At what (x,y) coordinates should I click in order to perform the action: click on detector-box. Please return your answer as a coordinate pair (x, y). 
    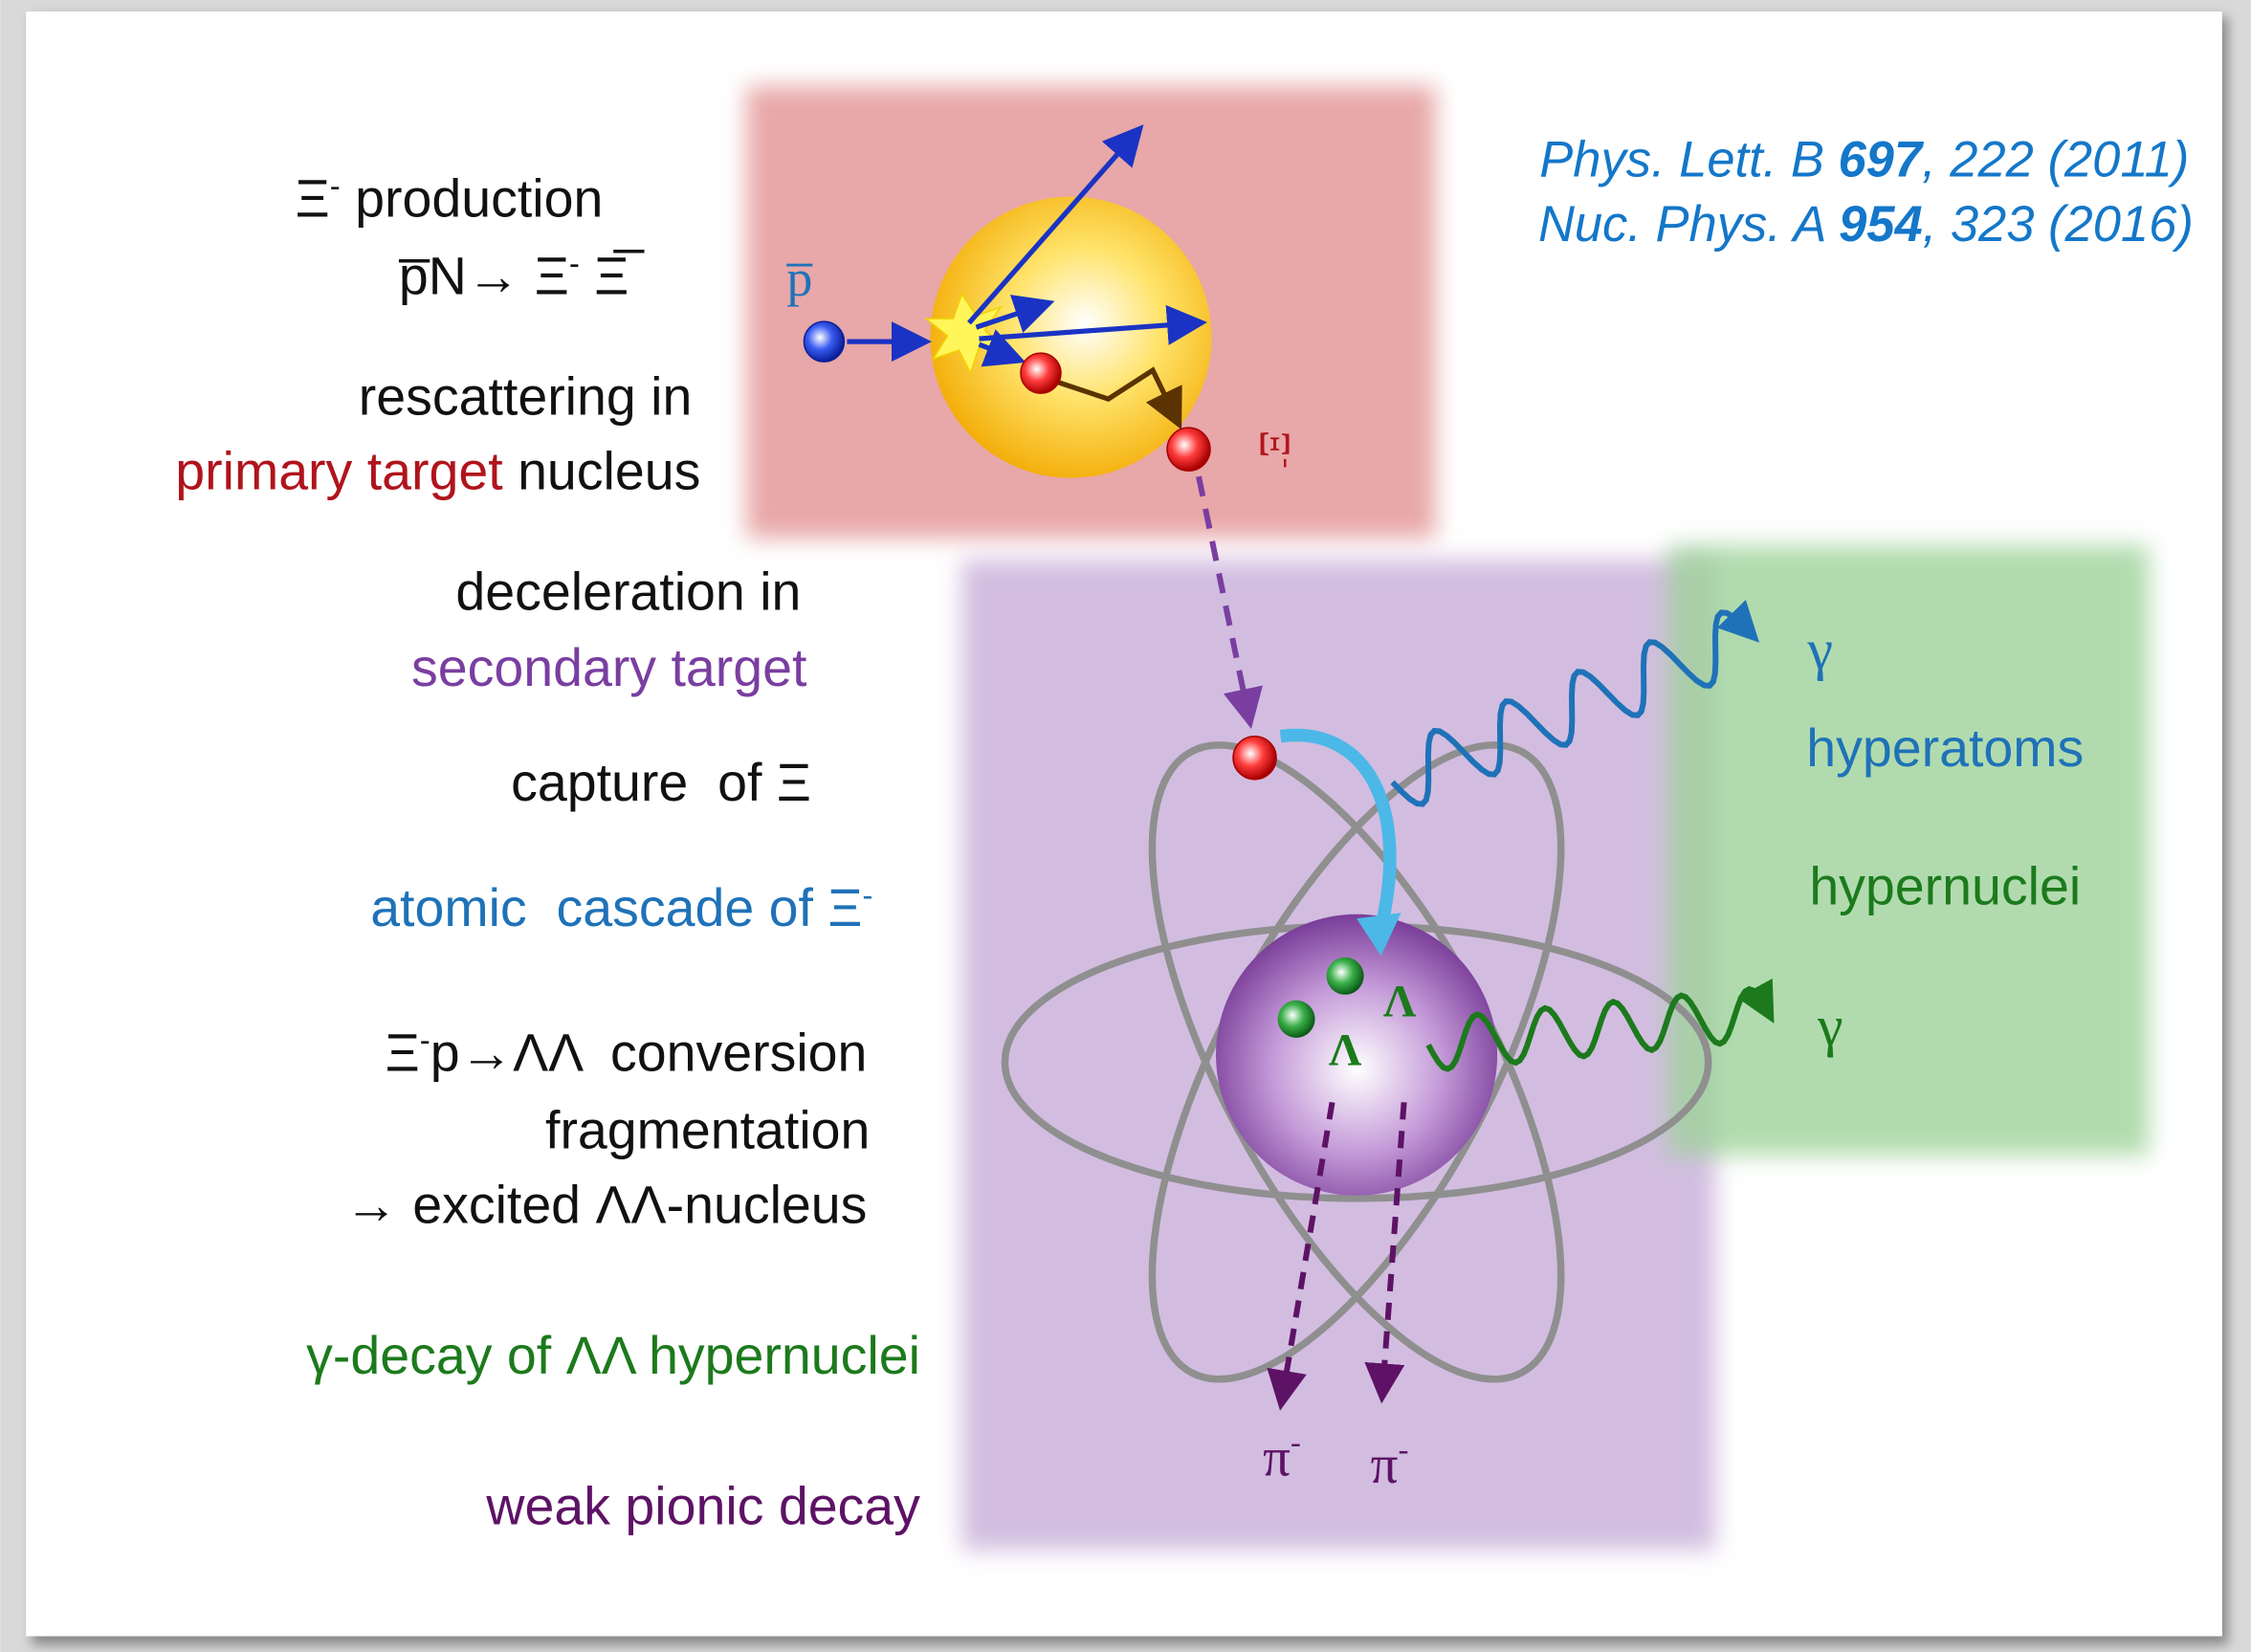
    Looking at the image, I should click on (1908, 850).